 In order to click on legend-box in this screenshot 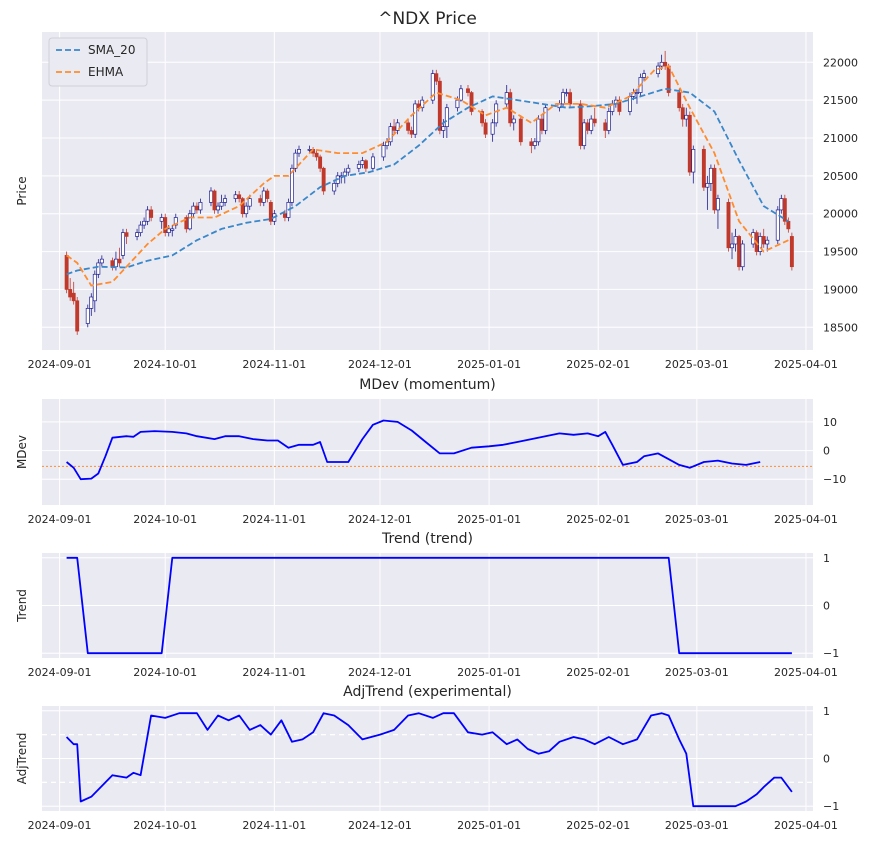, I will do `click(98, 62)`.